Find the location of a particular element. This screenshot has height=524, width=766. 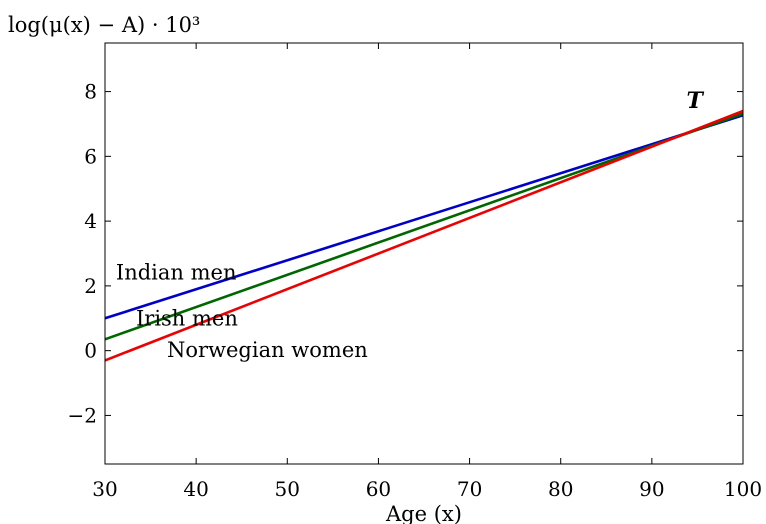

x-tick-label-2: 50 is located at coordinates (287, 489).